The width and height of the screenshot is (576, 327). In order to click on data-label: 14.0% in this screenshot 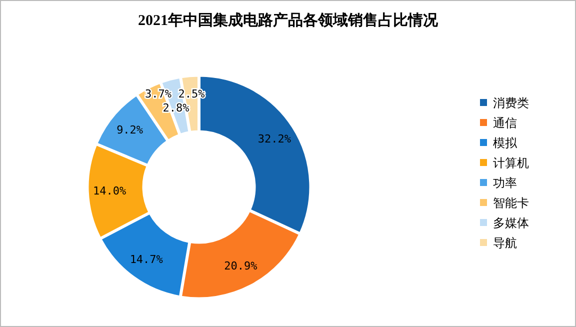, I will do `click(110, 191)`.